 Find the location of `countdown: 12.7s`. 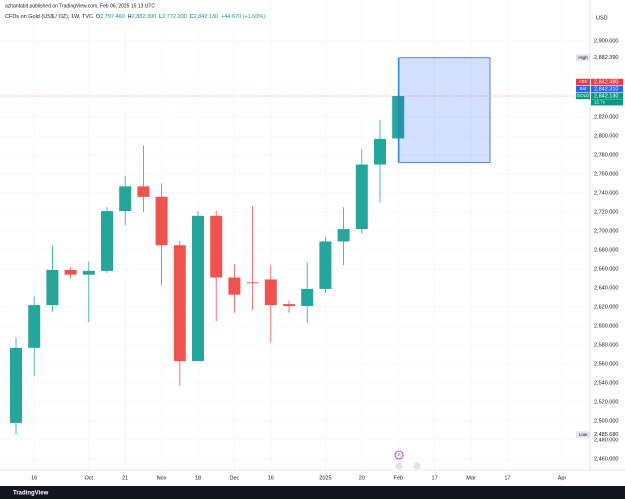

countdown: 12.7s is located at coordinates (600, 102).